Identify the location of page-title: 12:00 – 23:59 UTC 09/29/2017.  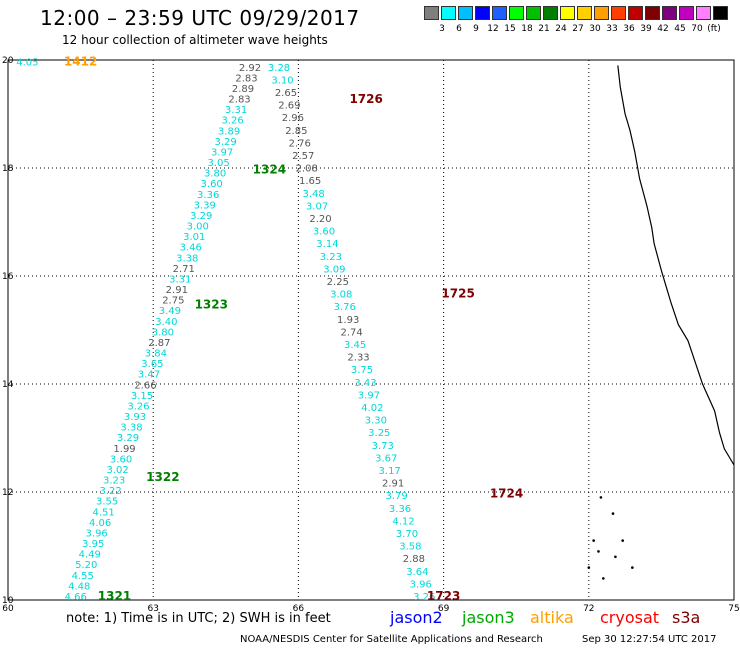
(200, 18).